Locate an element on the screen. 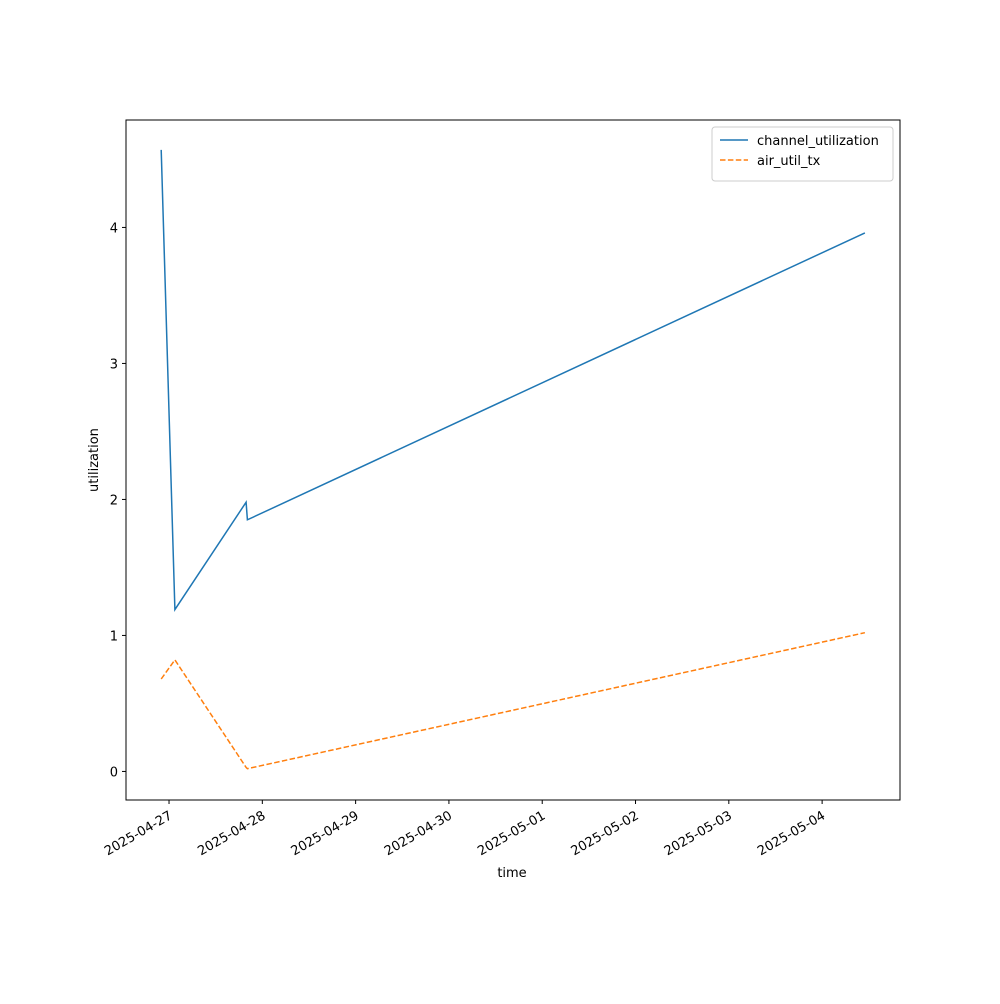 The height and width of the screenshot is (1004, 1000). legend-box is located at coordinates (802, 154).